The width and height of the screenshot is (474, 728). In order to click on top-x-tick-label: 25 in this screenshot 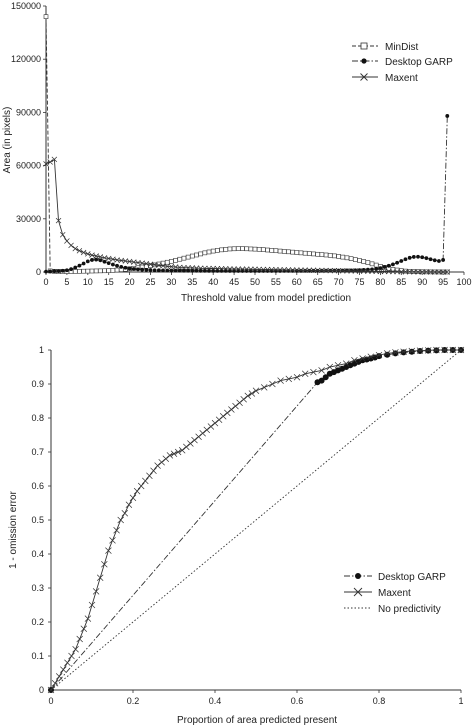, I will do `click(150, 282)`.